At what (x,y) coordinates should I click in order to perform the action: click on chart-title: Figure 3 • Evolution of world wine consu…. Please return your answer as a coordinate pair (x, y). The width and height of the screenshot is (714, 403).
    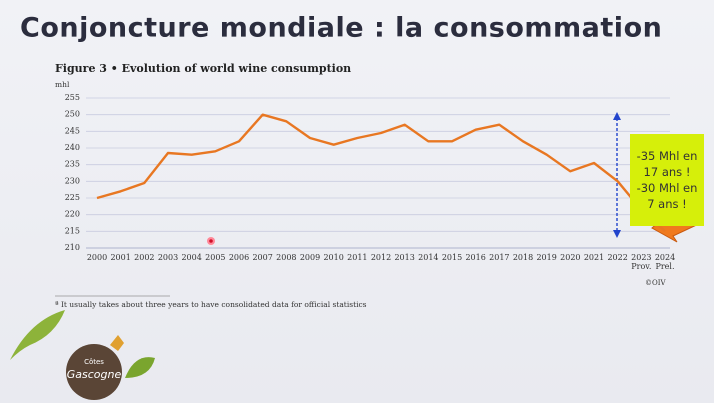
    Looking at the image, I should click on (203, 68).